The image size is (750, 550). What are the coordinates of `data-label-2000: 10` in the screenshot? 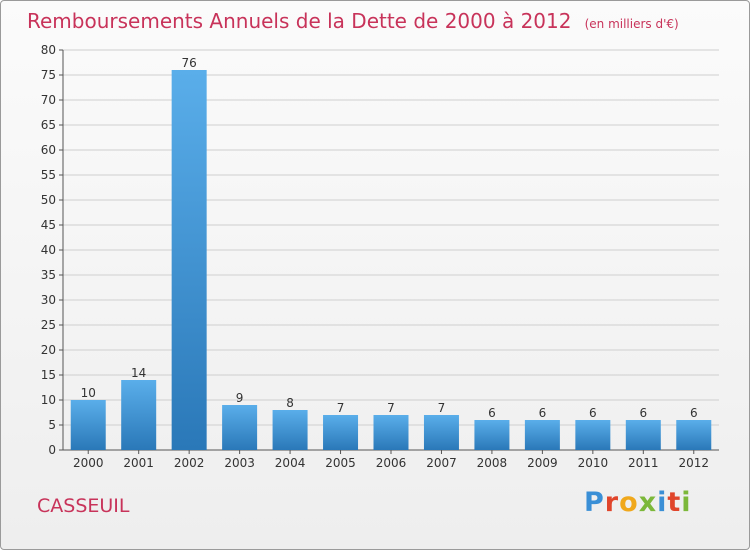 It's located at (88, 393).